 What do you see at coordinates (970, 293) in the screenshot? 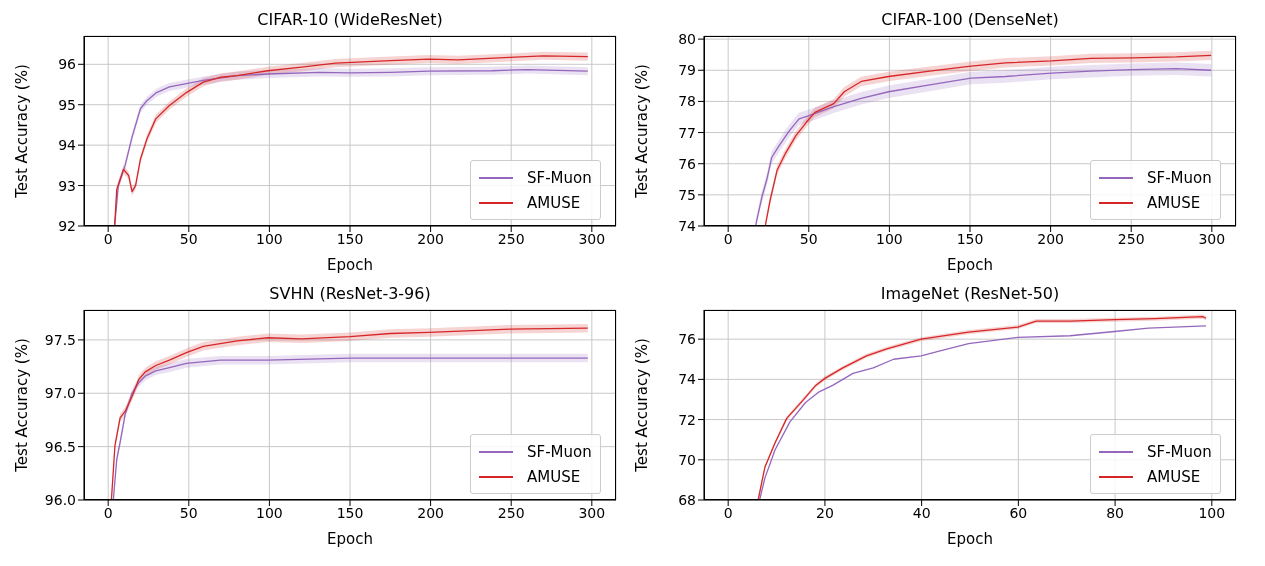
I see `chart-title: ImageNet (ResNet-50)` at bounding box center [970, 293].